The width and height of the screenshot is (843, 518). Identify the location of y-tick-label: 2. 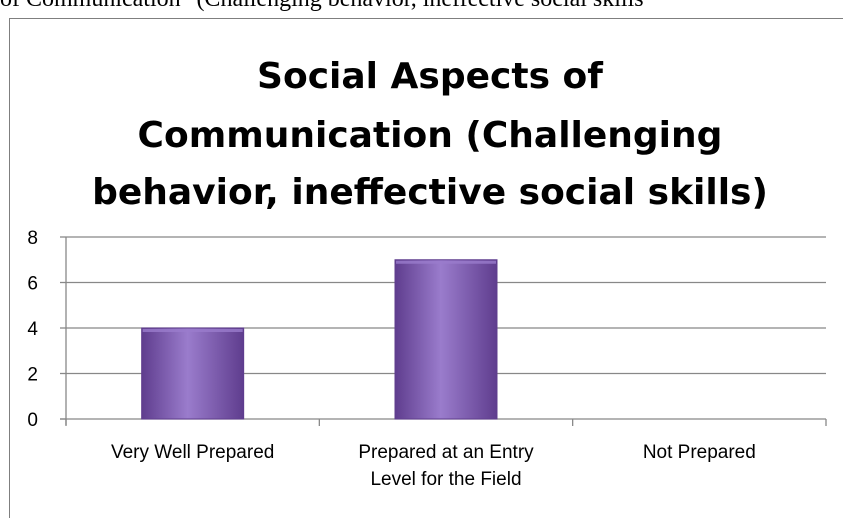
(32, 375).